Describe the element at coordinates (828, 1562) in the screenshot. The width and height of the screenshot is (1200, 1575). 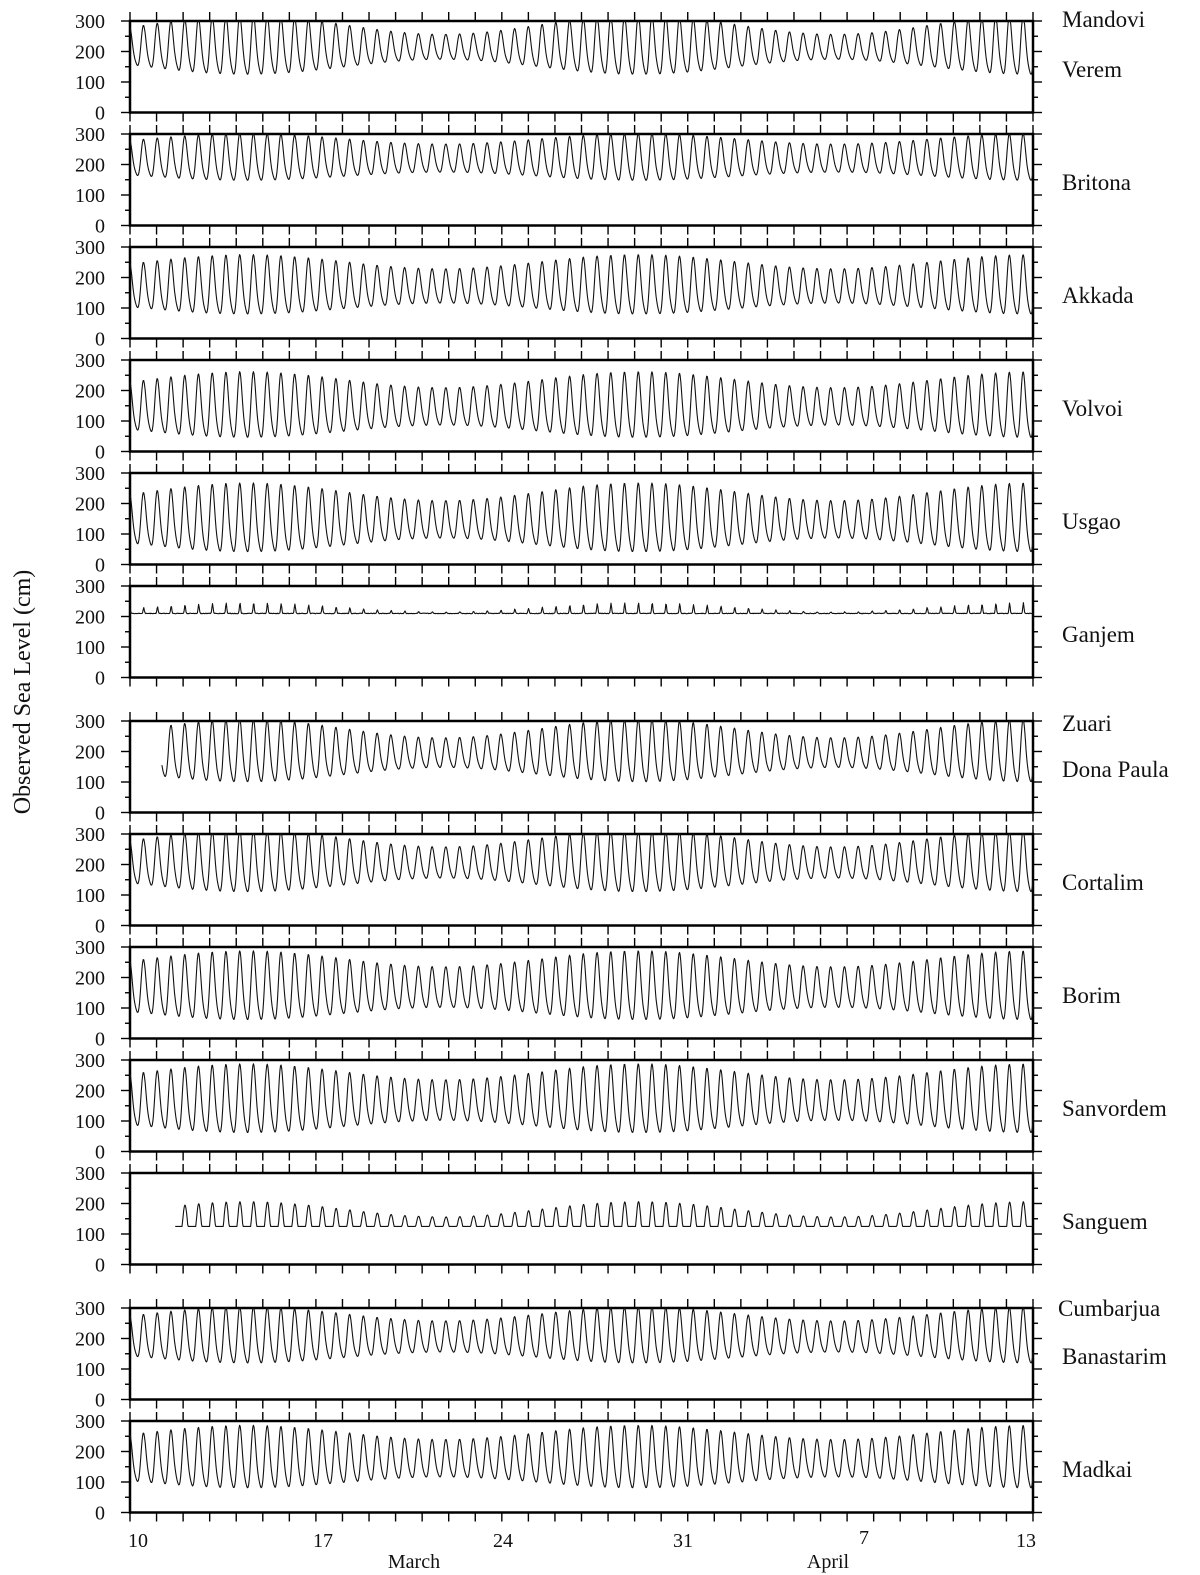
I see `x-month-label-april: April` at that location.